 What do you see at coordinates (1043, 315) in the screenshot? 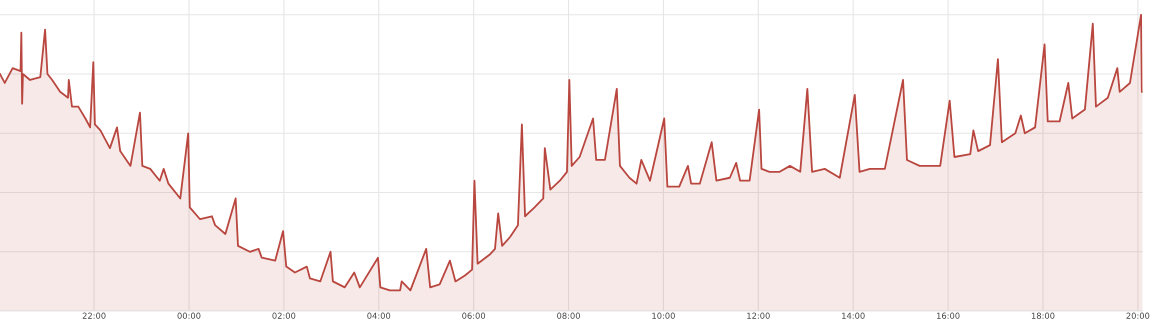
I see `x-tick-label: 18:00` at bounding box center [1043, 315].